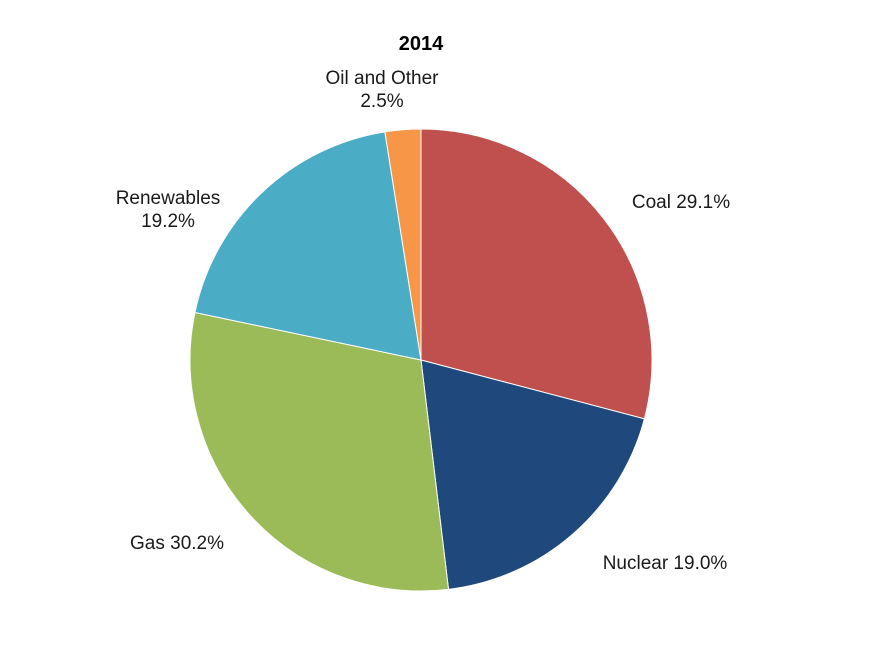  What do you see at coordinates (168, 221) in the screenshot?
I see `slice-label-line: 19.2%` at bounding box center [168, 221].